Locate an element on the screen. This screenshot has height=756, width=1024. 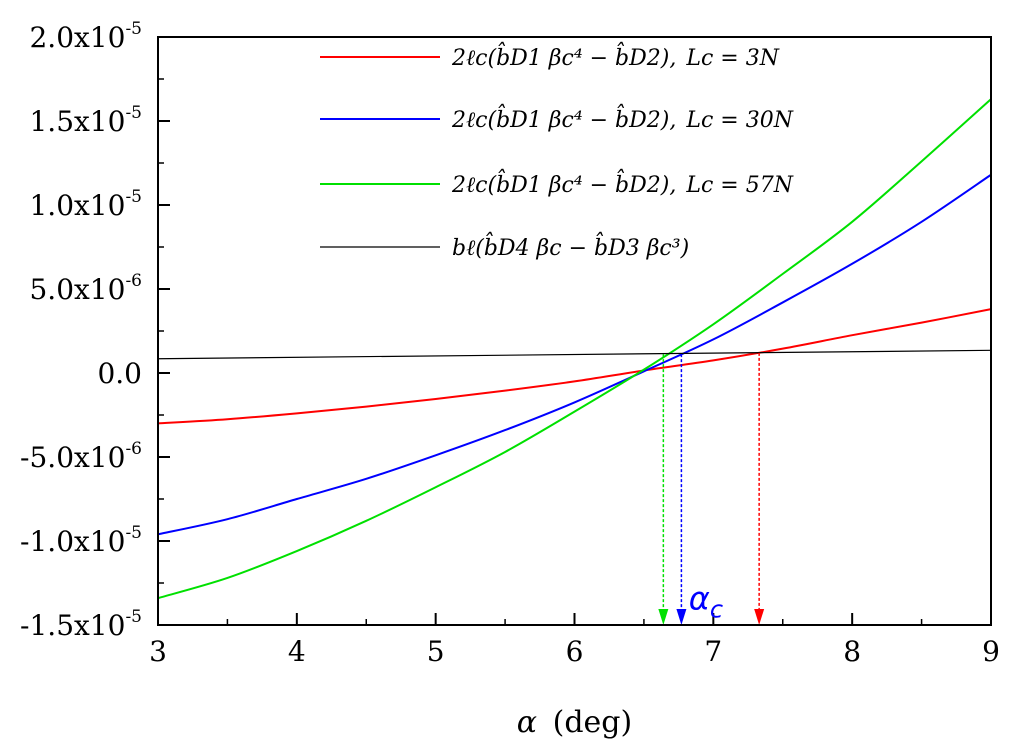
y-tick-mantissa: 5.0x10 is located at coordinates (77, 289).